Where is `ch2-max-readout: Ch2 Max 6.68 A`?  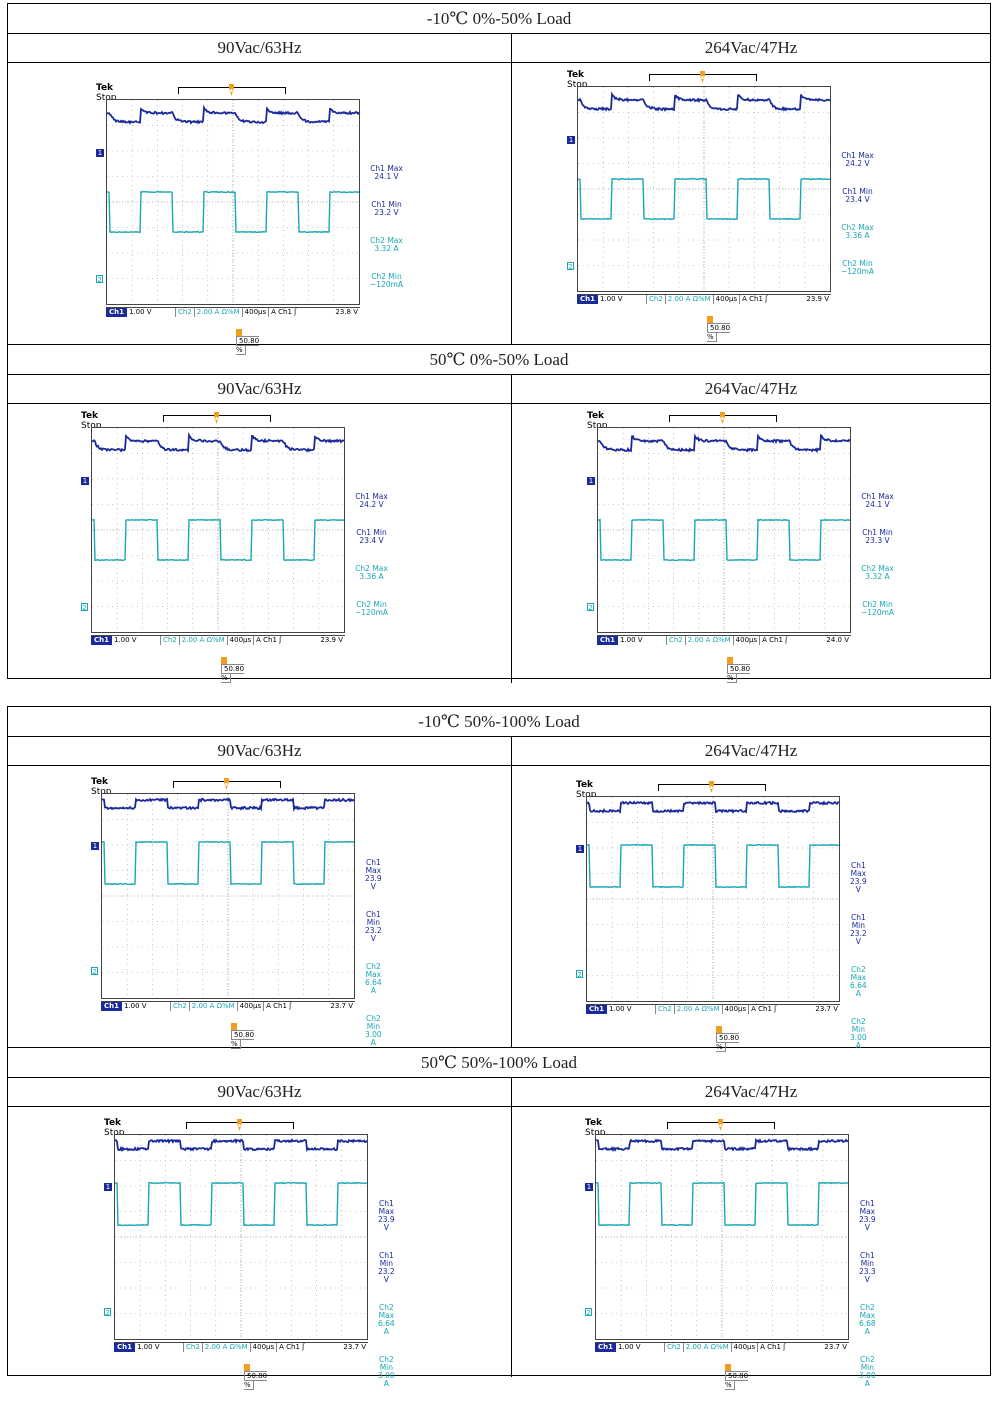
ch2-max-readout: Ch2 Max 6.68 A is located at coordinates (867, 1319).